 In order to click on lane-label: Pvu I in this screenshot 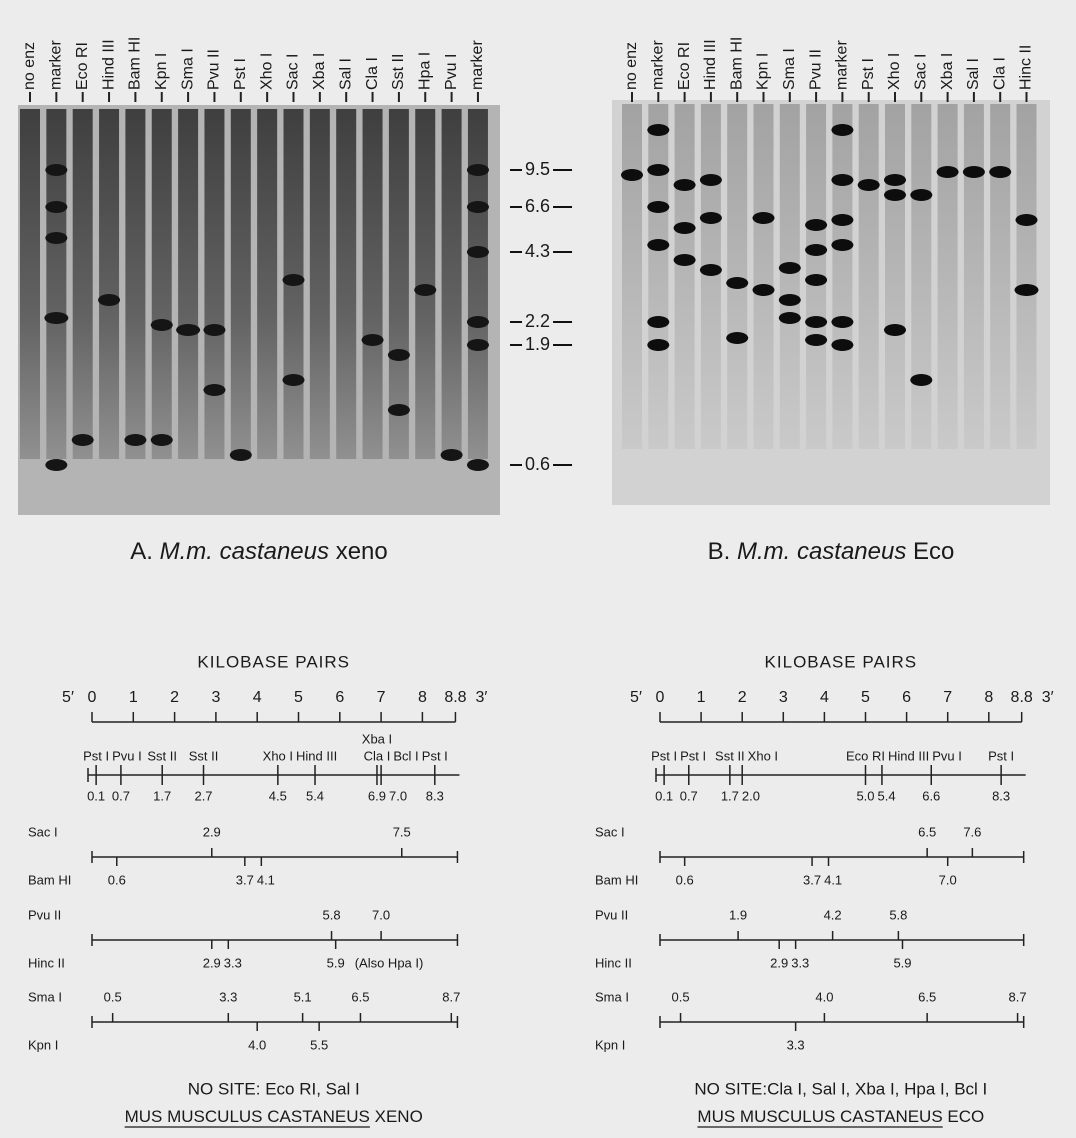, I will do `click(451, 72)`.